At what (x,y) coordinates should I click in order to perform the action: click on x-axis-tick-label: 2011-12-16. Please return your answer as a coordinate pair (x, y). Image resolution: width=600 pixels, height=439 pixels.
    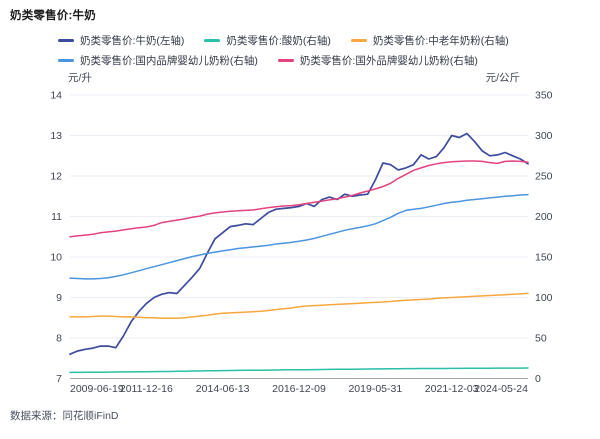
    Looking at the image, I should click on (146, 389).